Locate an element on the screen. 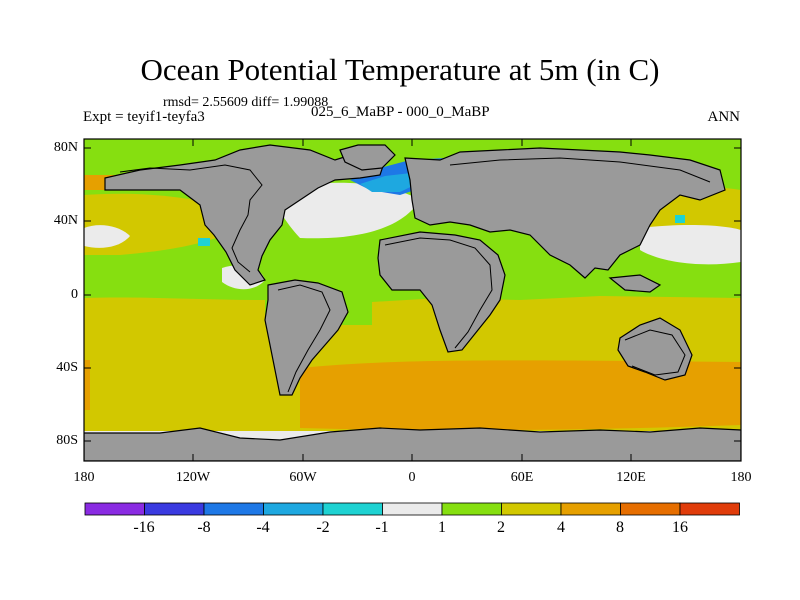  ocean-field-cyan-pacific is located at coordinates (204, 242).